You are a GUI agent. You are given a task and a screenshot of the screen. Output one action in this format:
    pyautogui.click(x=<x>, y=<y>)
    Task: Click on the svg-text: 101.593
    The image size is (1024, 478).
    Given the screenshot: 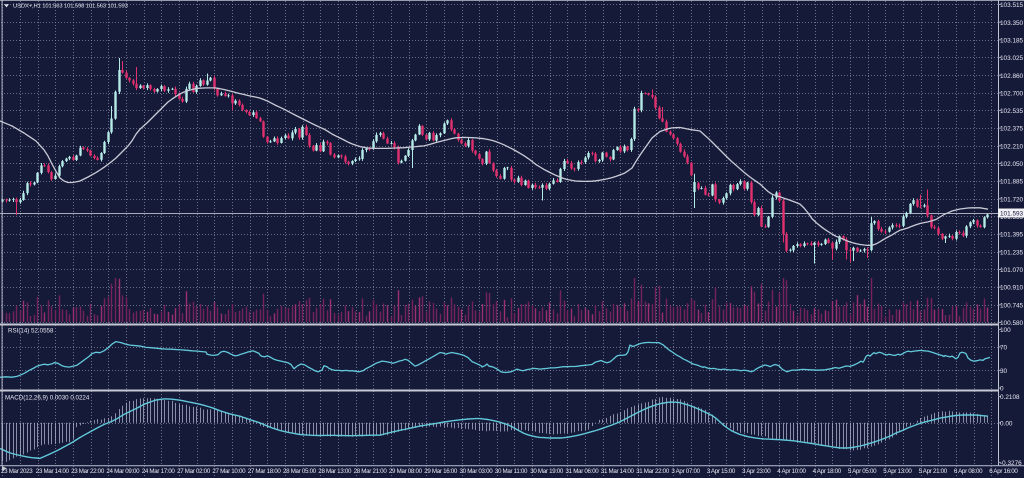 What is the action you would take?
    pyautogui.click(x=1012, y=214)
    